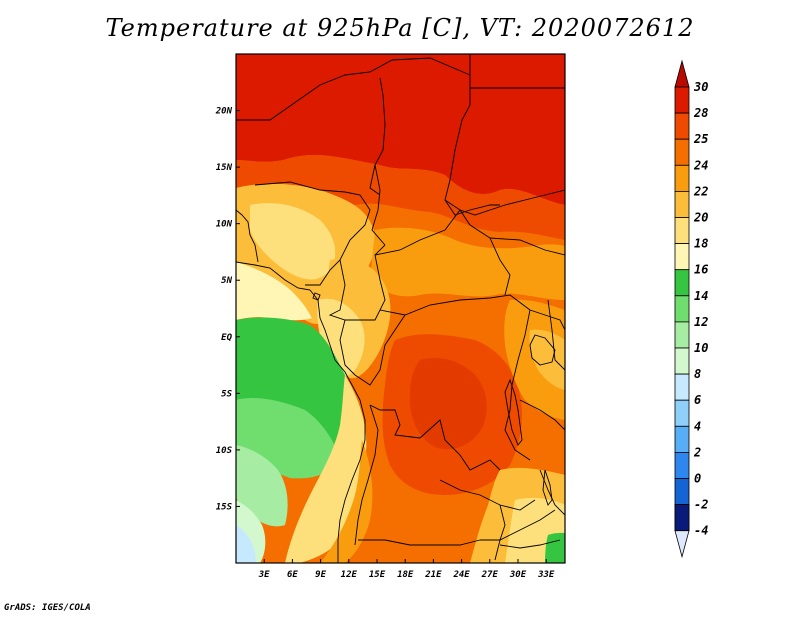  I want to click on border-drc-east, so click(517, 385).